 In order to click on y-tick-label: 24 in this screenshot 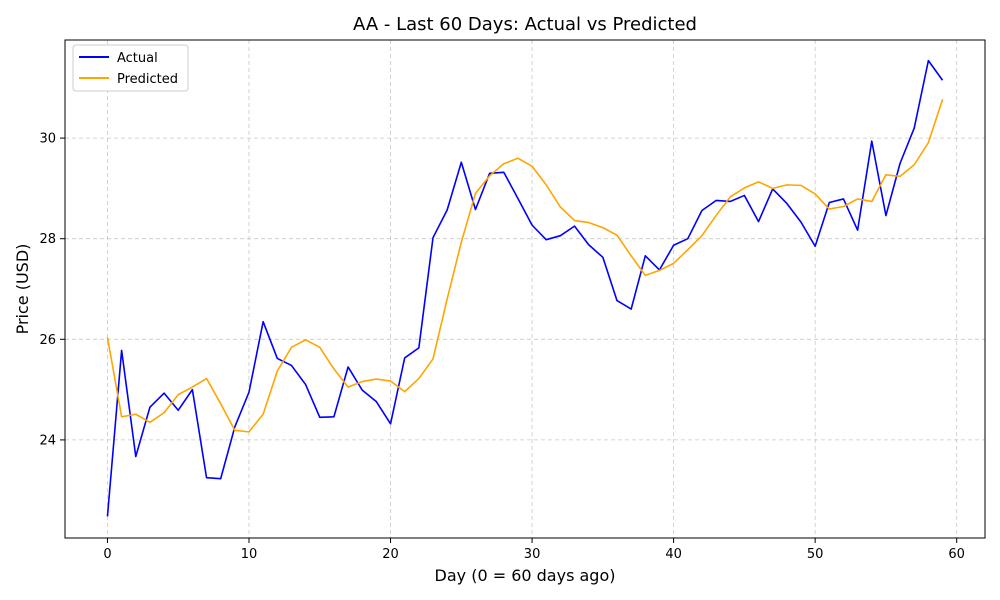, I will do `click(47, 440)`.